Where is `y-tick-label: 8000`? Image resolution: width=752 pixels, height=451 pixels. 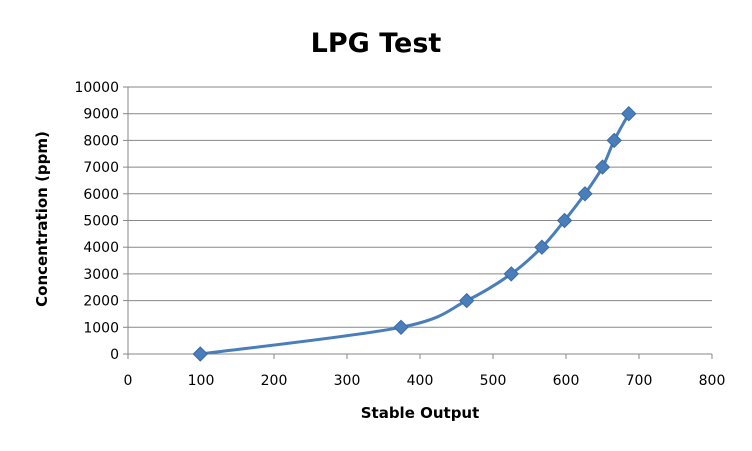
y-tick-label: 8000 is located at coordinates (101, 141).